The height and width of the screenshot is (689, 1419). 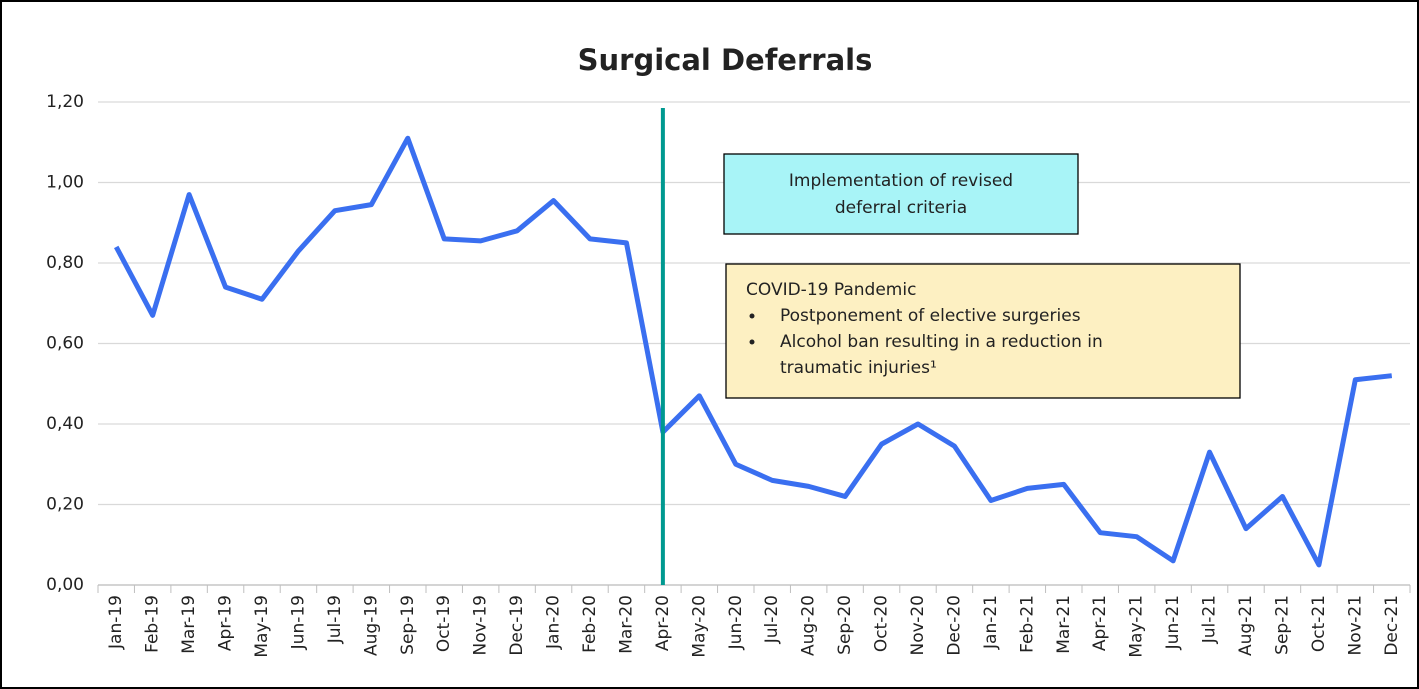 I want to click on x-tick-label: Jan-19, so click(x=116, y=622).